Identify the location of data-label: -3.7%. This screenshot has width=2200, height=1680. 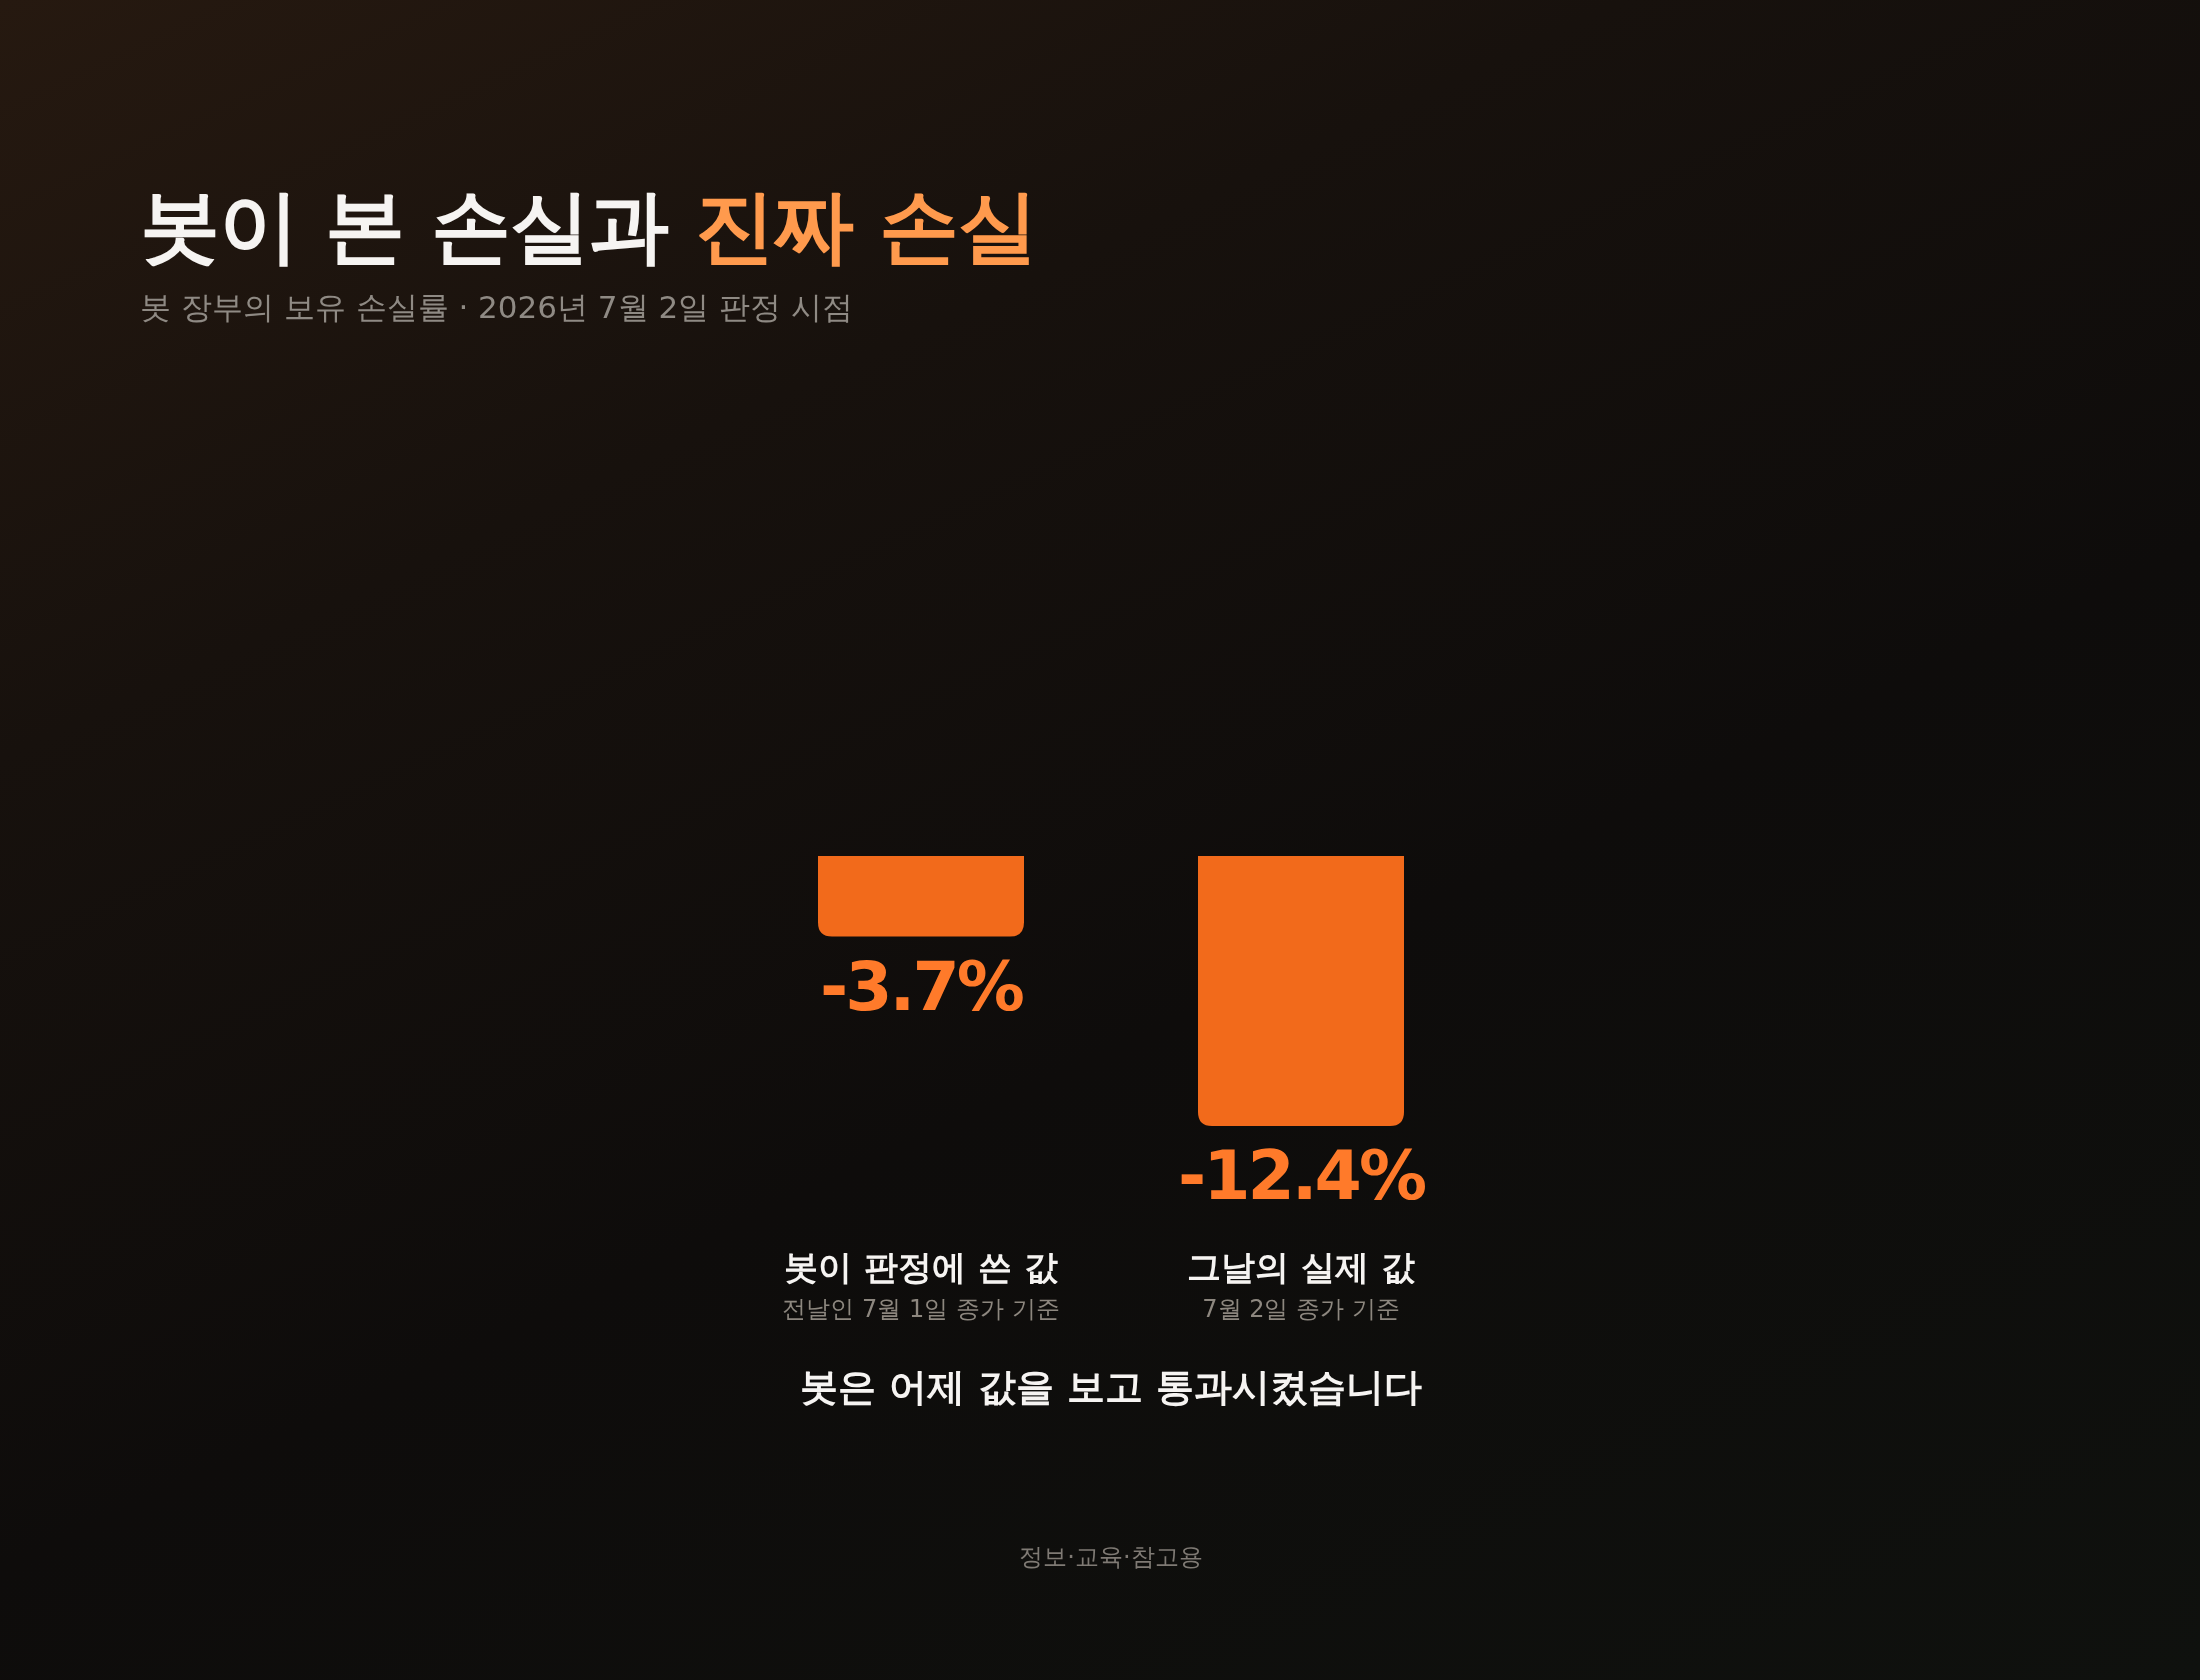
(921, 986).